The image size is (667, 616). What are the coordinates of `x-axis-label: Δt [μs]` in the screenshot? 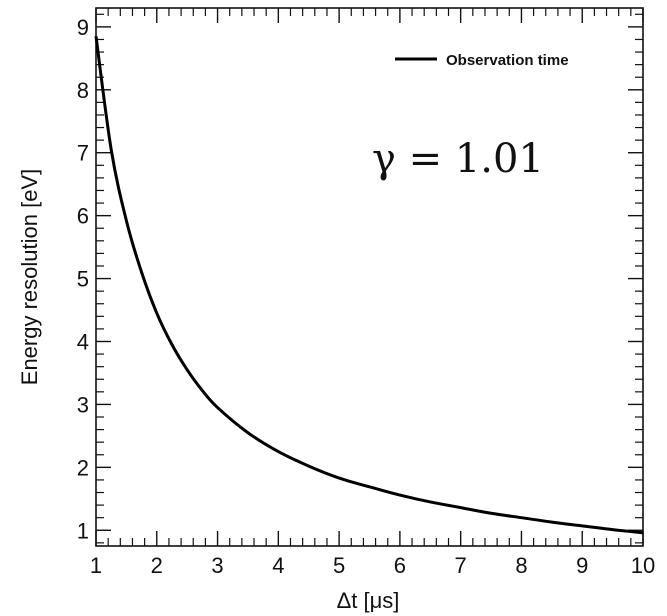 It's located at (368, 600).